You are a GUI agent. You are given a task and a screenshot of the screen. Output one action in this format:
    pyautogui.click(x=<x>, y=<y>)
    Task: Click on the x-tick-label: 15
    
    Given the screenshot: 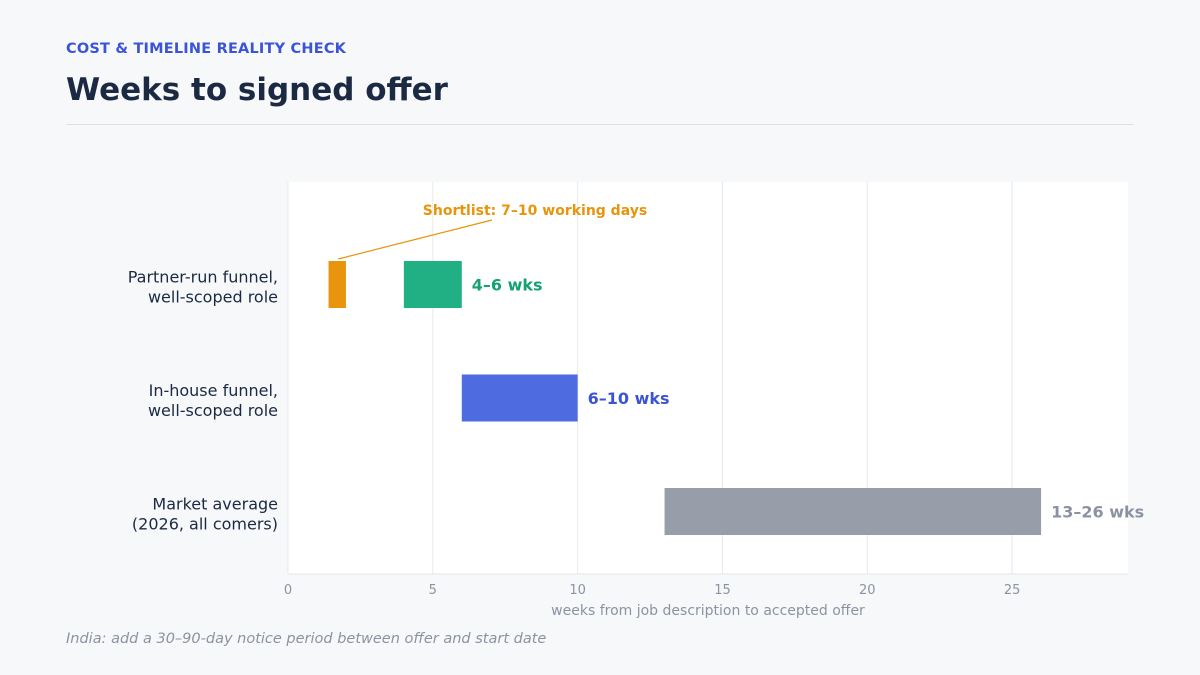 What is the action you would take?
    pyautogui.click(x=722, y=590)
    